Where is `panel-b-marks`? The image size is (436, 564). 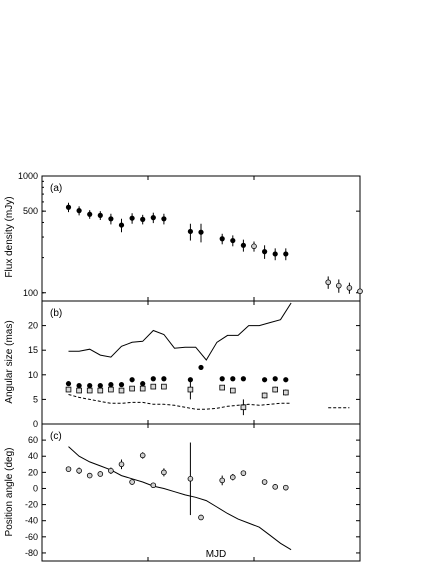
panel-b-marks is located at coordinates (207, 359).